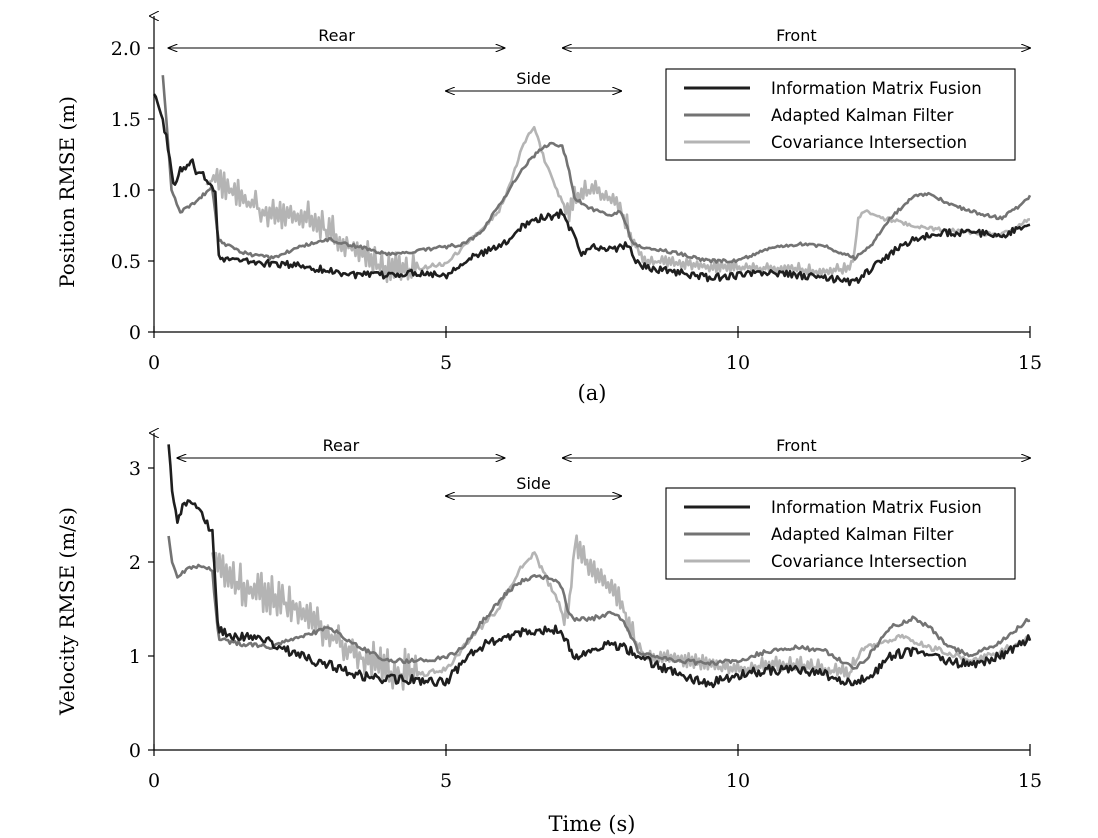 The width and height of the screenshot is (1098, 838). What do you see at coordinates (126, 191) in the screenshot?
I see `position-ytick-label: 1.0` at bounding box center [126, 191].